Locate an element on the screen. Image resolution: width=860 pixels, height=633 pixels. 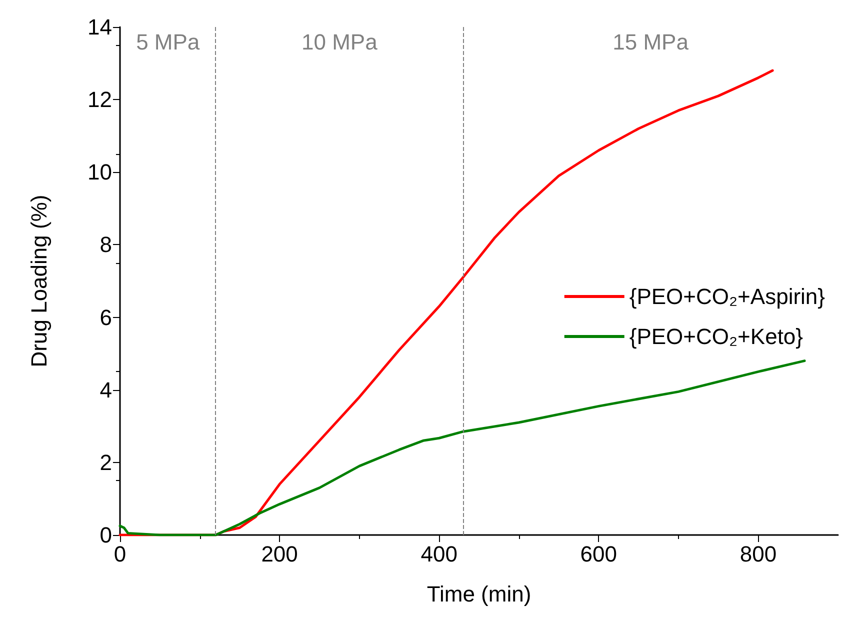
y-axis-title: Drug Loading (%) is located at coordinates (39, 281).